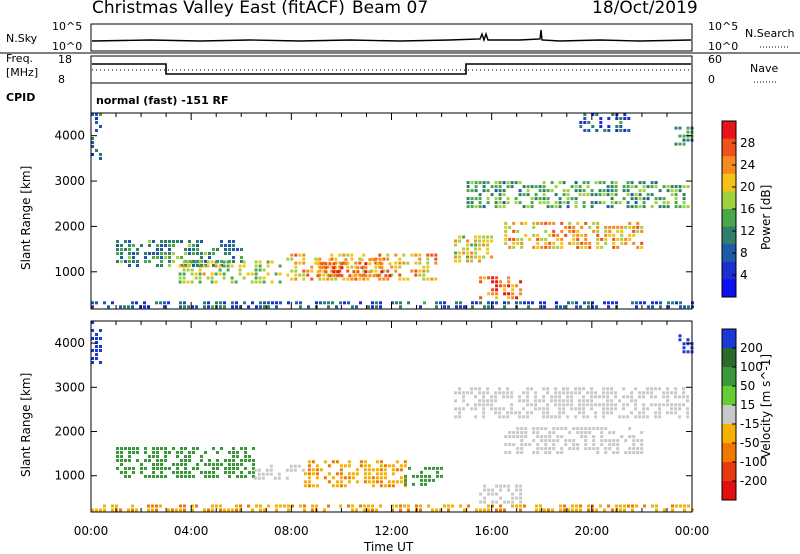  What do you see at coordinates (69, 136) in the screenshot?
I see `y-tick-label: 4000` at bounding box center [69, 136].